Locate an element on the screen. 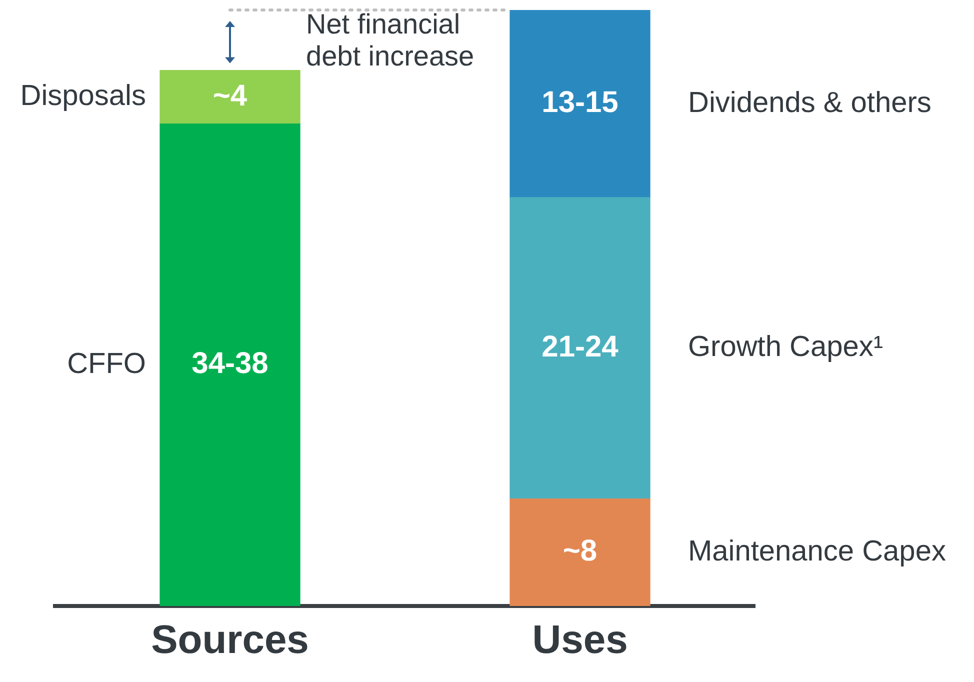 This screenshot has height=682, width=974. series-label: CFFO is located at coordinates (106, 364).